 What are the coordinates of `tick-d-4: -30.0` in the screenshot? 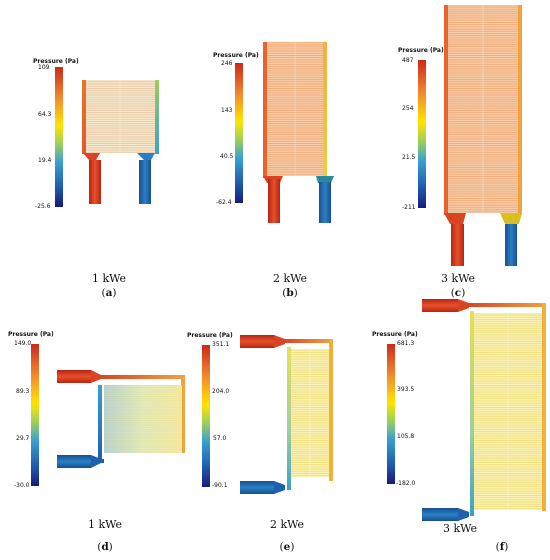 It's located at (22, 485).